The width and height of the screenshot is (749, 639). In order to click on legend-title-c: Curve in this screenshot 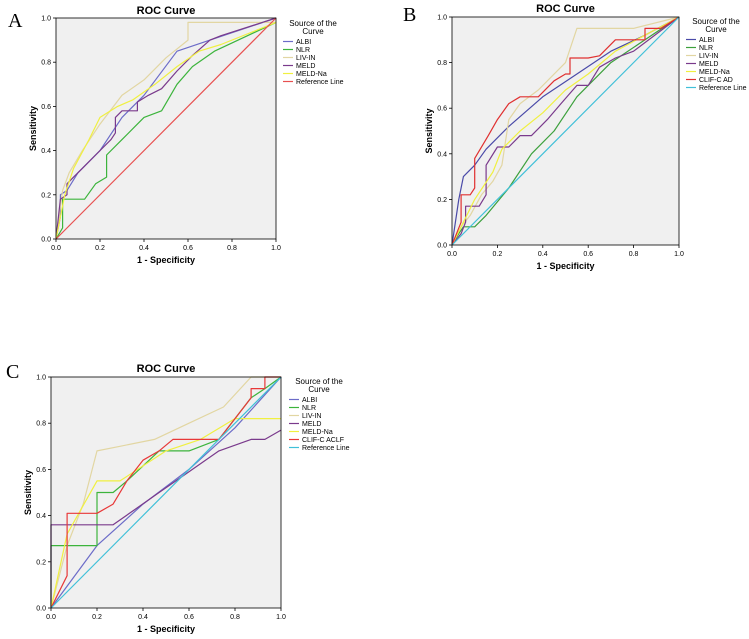, I will do `click(319, 389)`.